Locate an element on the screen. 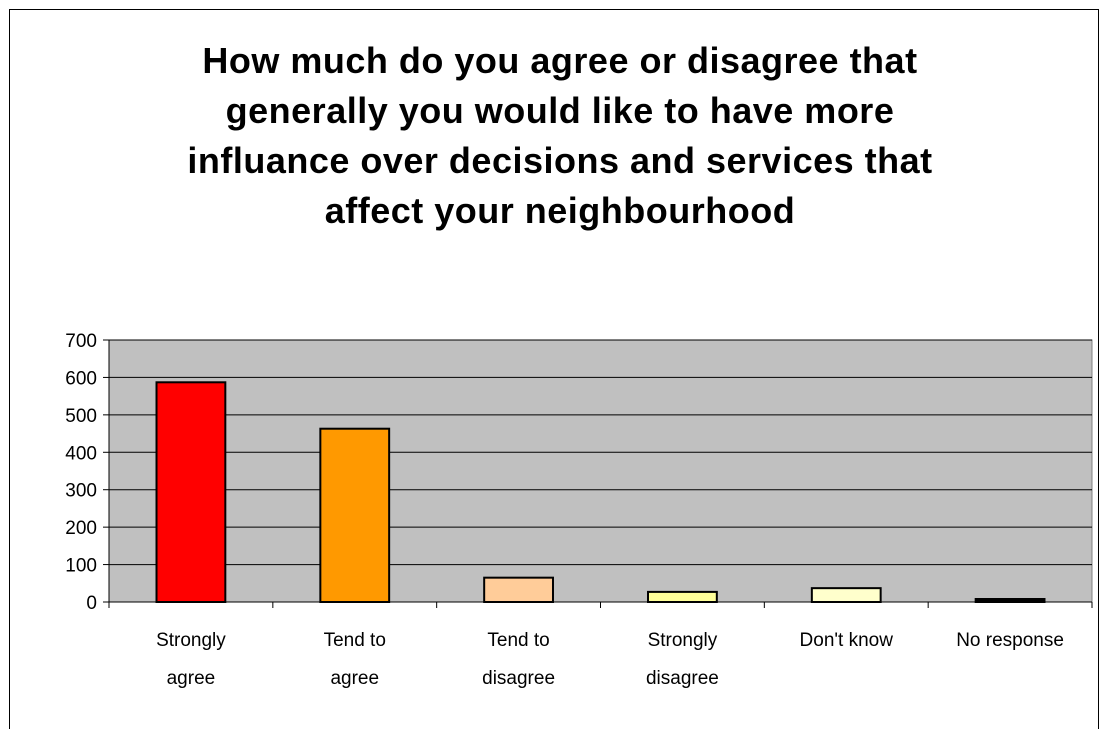  y-tick-label-700: 700 is located at coordinates (81, 341).